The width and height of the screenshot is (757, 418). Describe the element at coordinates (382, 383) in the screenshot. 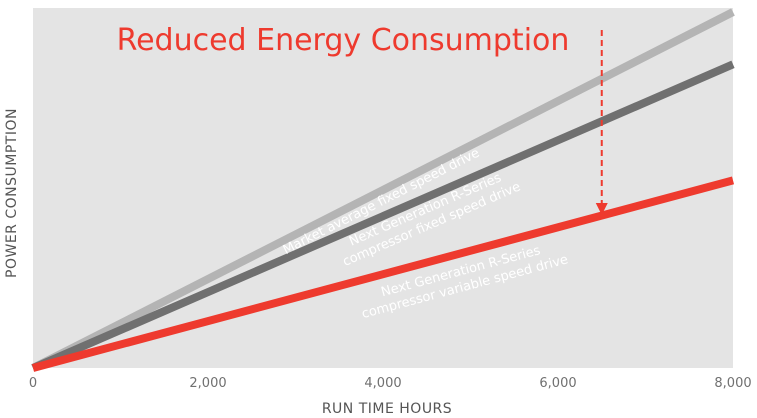

I see `x-tick-label: 4,000` at that location.